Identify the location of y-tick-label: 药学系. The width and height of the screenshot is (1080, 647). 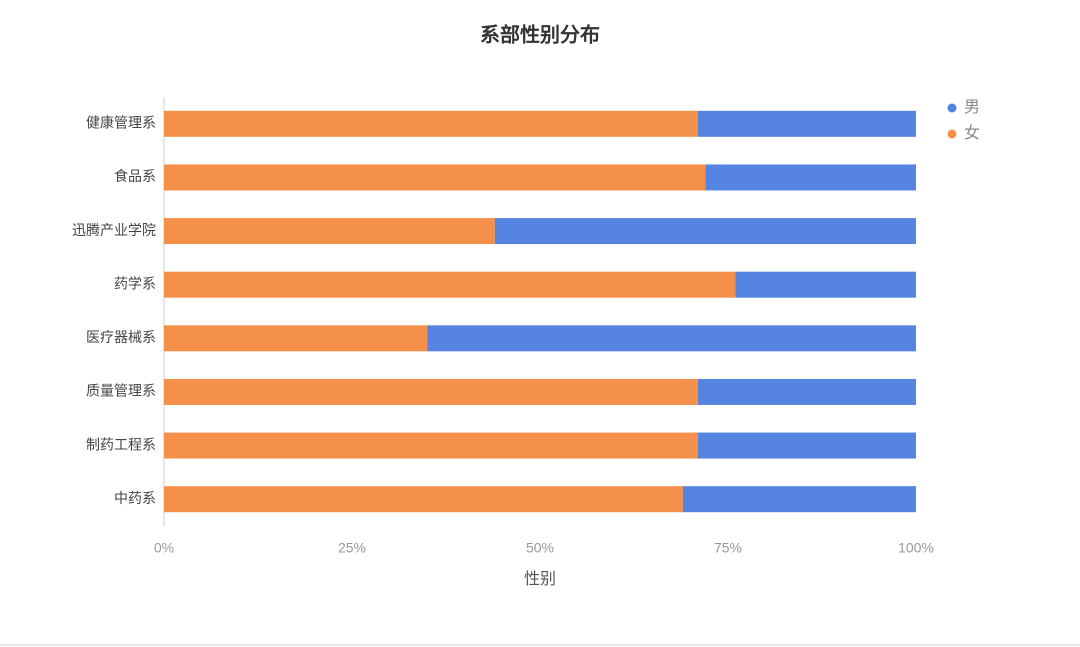
(135, 283).